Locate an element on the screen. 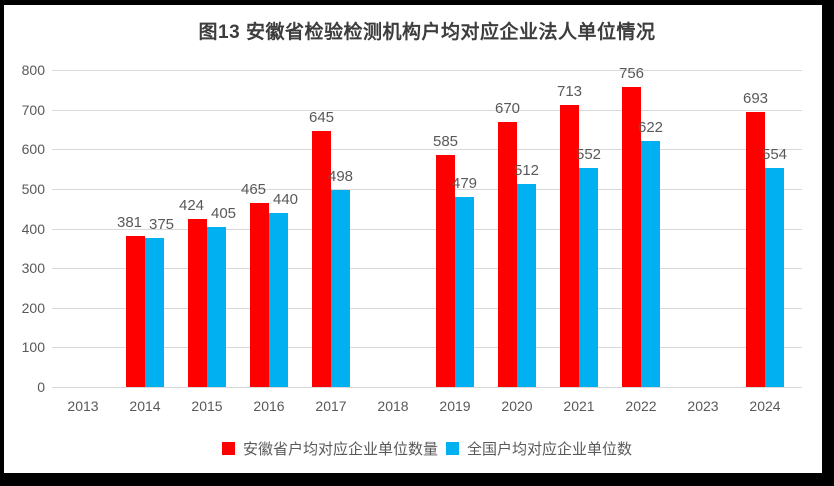 This screenshot has height=486, width=834. legend-label-national: 全国户均对应企业单位数 is located at coordinates (550, 449).